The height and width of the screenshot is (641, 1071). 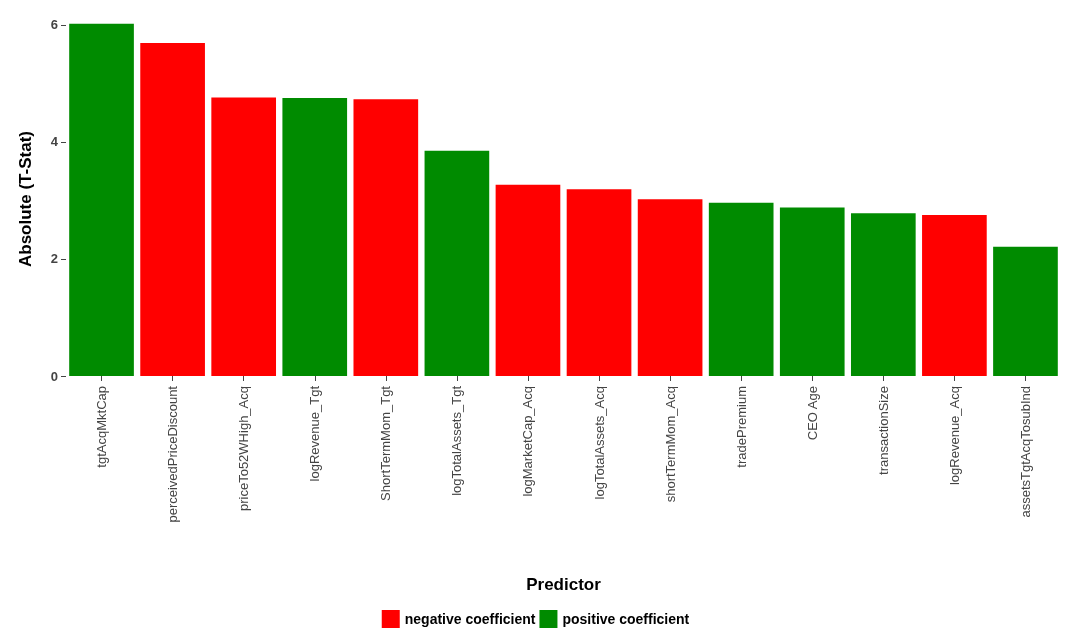 What do you see at coordinates (54, 142) in the screenshot?
I see `y-tick-label: 4` at bounding box center [54, 142].